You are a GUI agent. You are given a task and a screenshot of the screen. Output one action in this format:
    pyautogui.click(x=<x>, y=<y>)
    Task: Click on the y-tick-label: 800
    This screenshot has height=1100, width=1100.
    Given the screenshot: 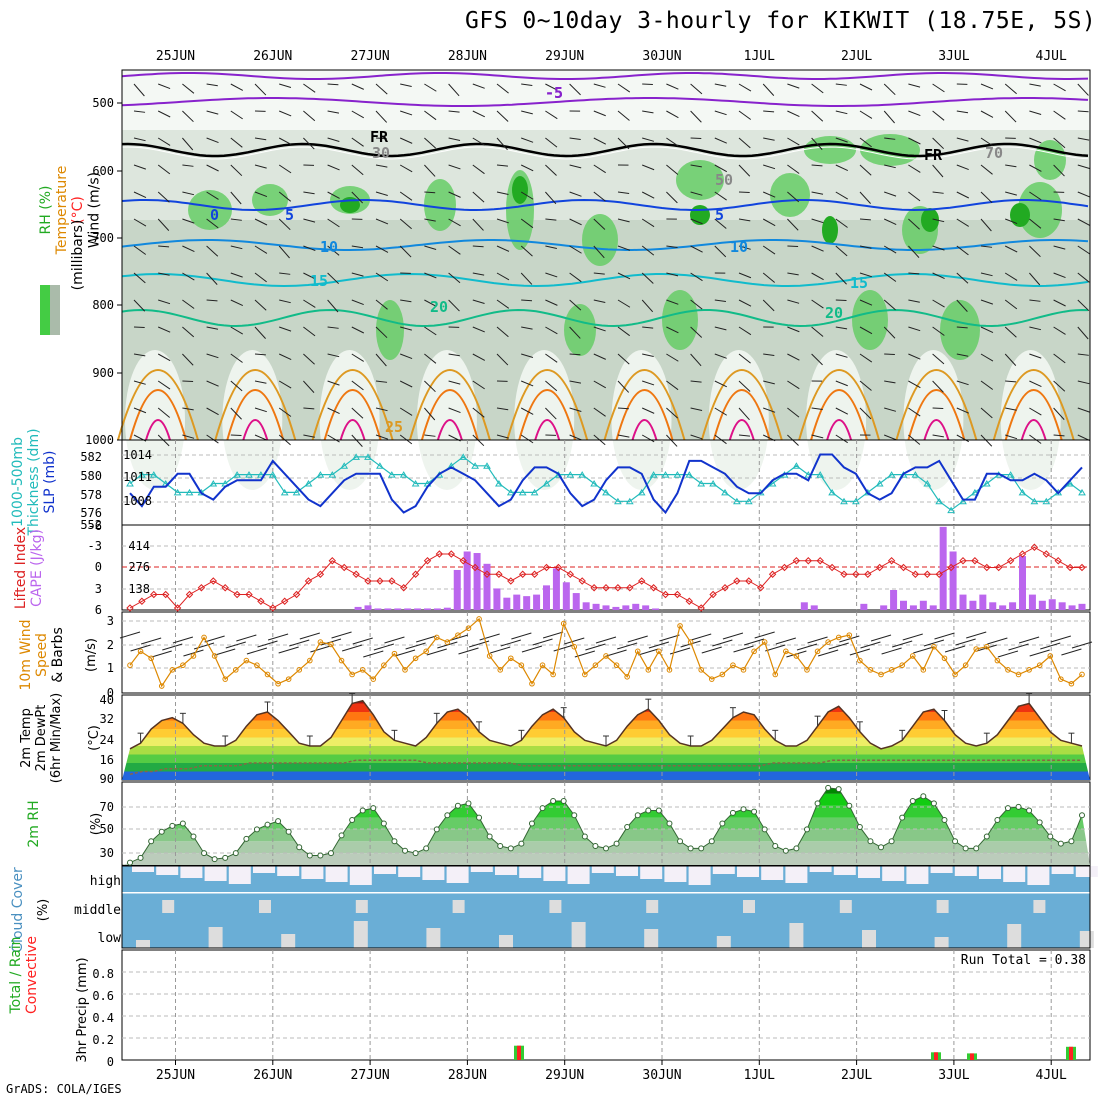 What is the action you would take?
    pyautogui.click(x=103, y=305)
    